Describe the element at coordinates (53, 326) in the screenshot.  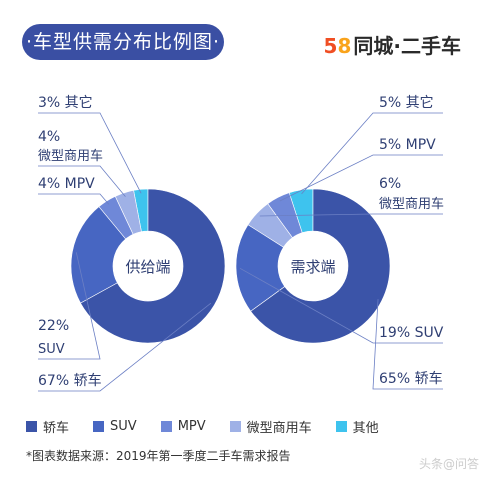
I see `slice-label-0-1: 22%` at that location.